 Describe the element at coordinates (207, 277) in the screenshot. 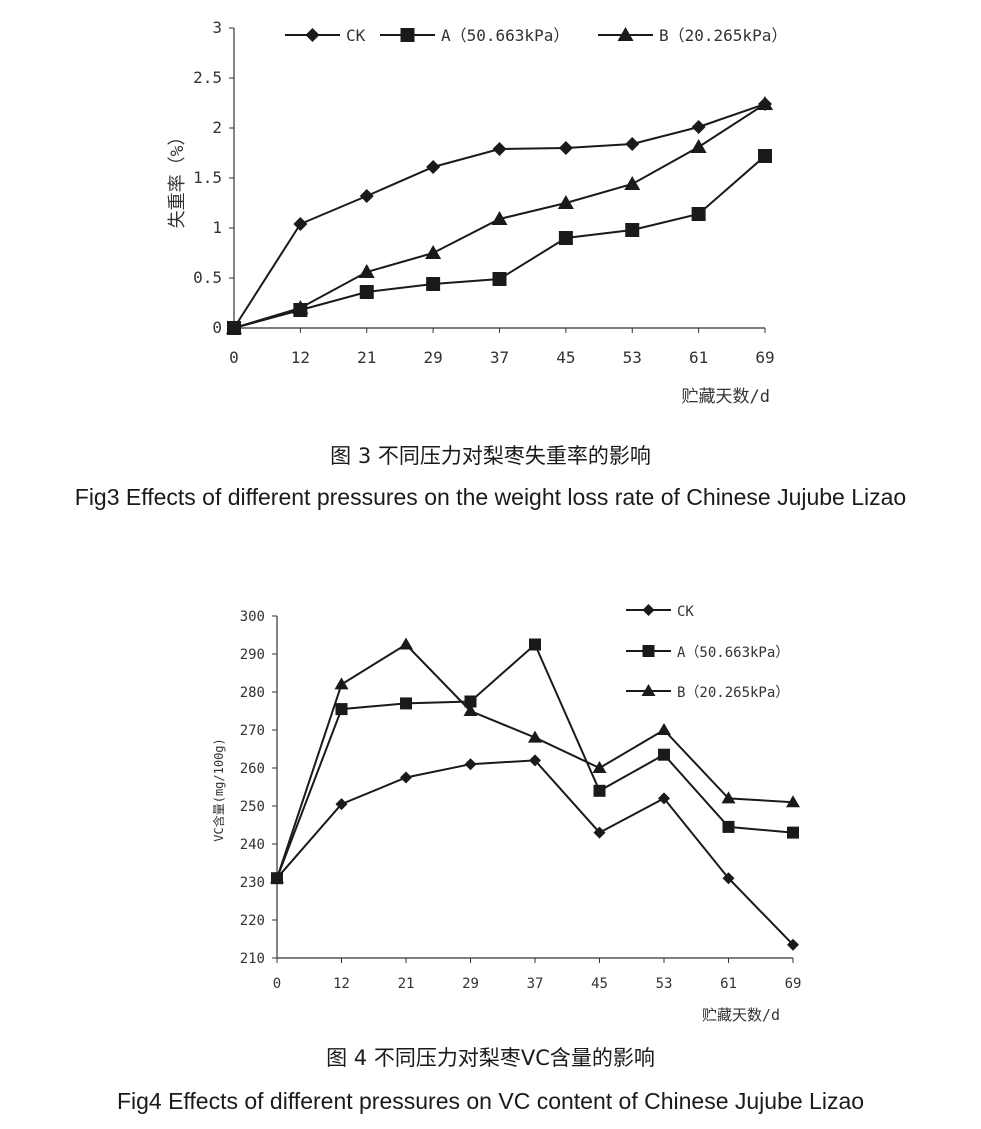

I see `y-tick-label: 0.5` at that location.